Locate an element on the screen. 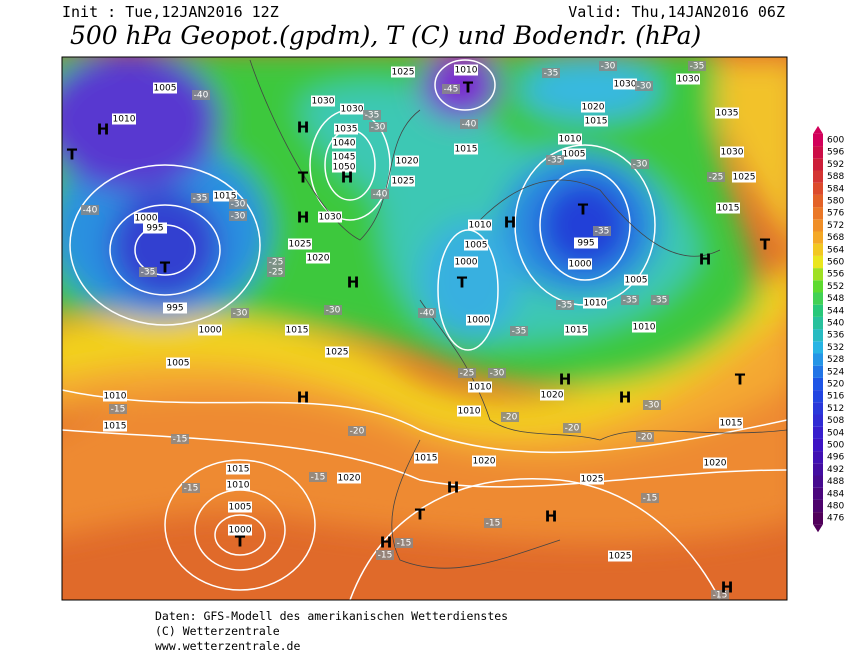 The image size is (850, 657). colorbar-label: 476 is located at coordinates (835, 519).